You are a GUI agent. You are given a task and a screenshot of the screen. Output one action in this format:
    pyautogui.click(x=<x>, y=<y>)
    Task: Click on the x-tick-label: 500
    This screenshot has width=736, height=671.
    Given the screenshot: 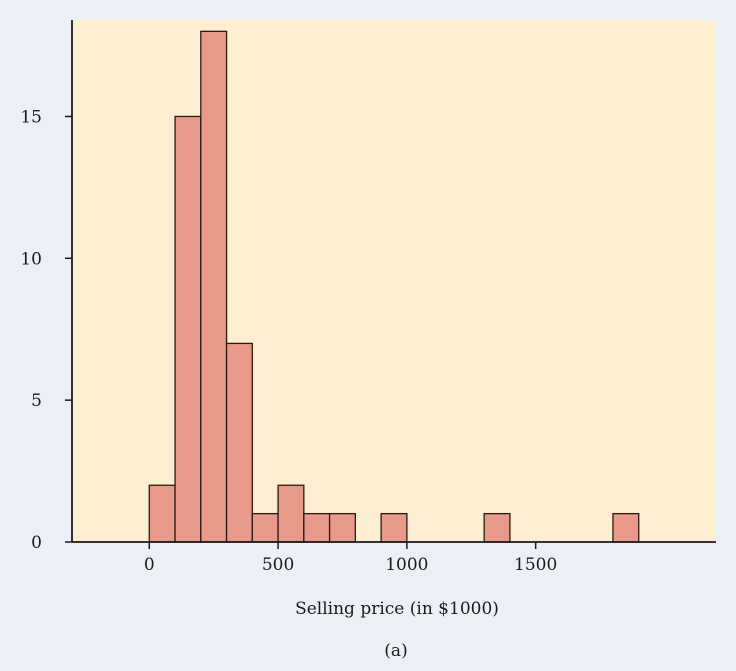 What is the action you would take?
    pyautogui.click(x=278, y=565)
    